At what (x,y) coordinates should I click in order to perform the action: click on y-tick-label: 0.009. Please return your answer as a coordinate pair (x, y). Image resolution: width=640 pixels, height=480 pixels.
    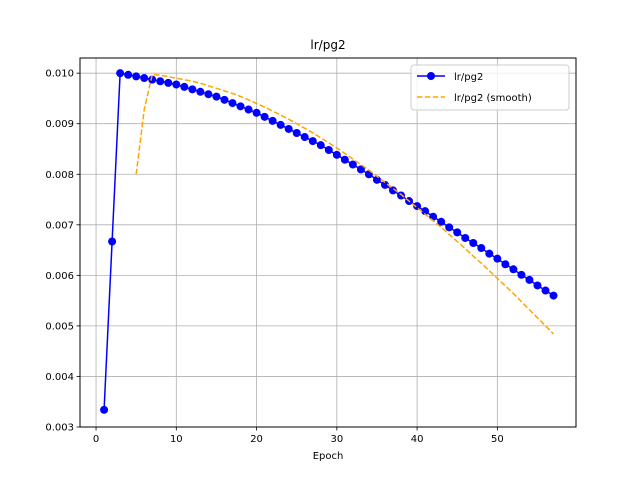
    Looking at the image, I should click on (59, 124).